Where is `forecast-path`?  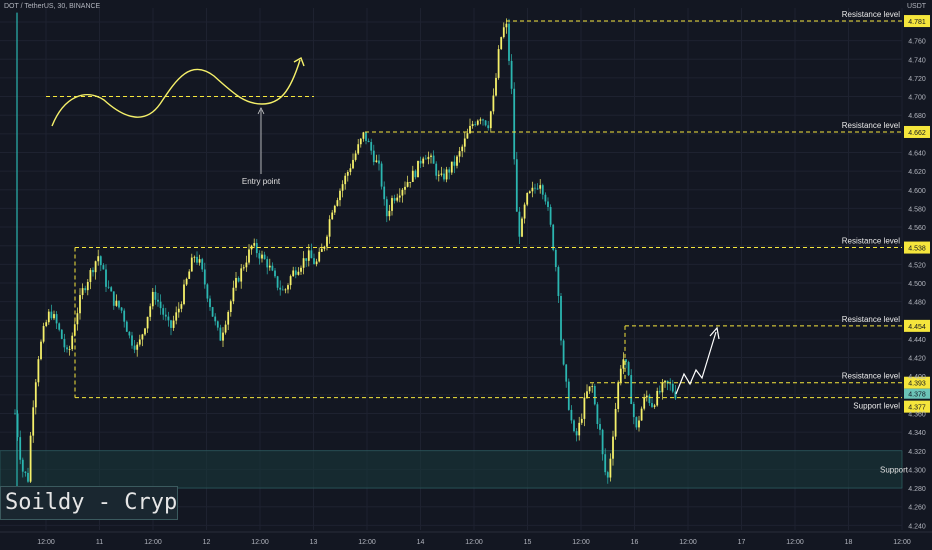
forecast-path is located at coordinates (696, 363).